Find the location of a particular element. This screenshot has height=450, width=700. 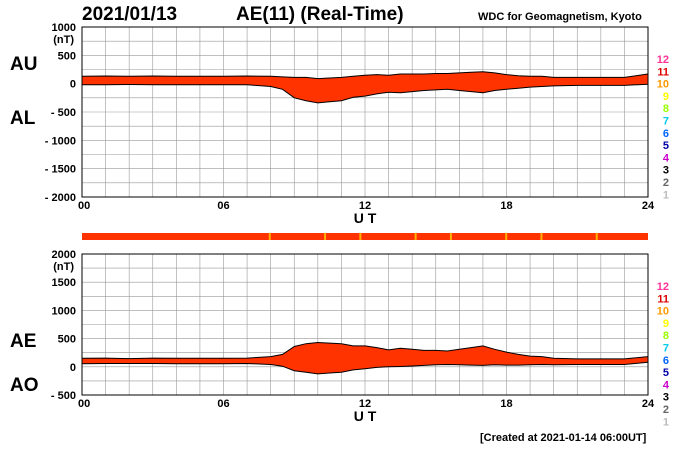

series-label-au: AU is located at coordinates (23, 64).